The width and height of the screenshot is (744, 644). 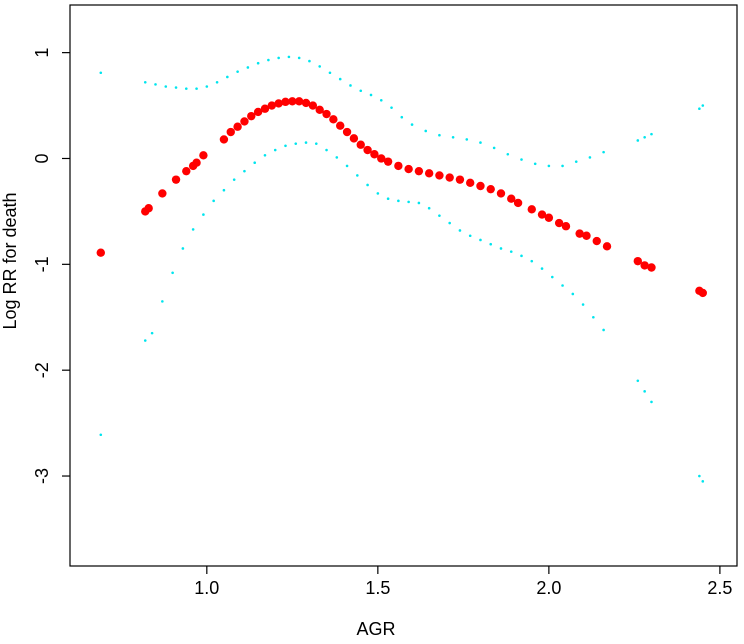 What do you see at coordinates (42, 370) in the screenshot?
I see `y-tick-label: -2` at bounding box center [42, 370].